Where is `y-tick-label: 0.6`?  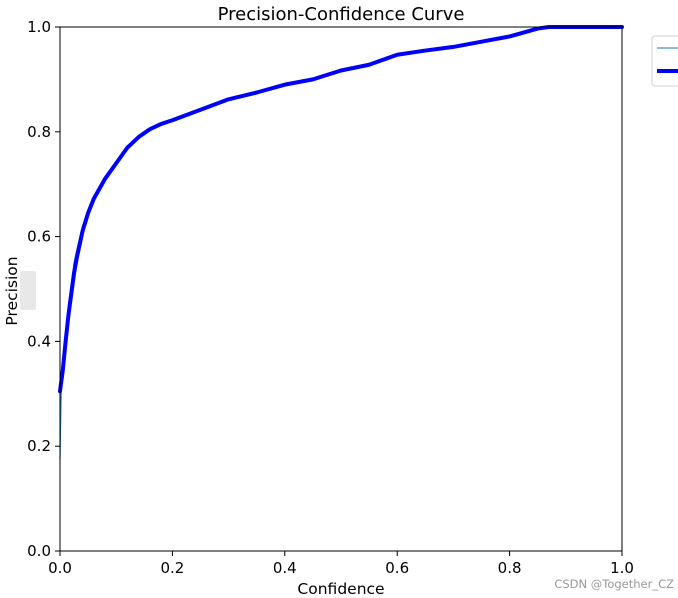
y-tick-label: 0.6 is located at coordinates (39, 237).